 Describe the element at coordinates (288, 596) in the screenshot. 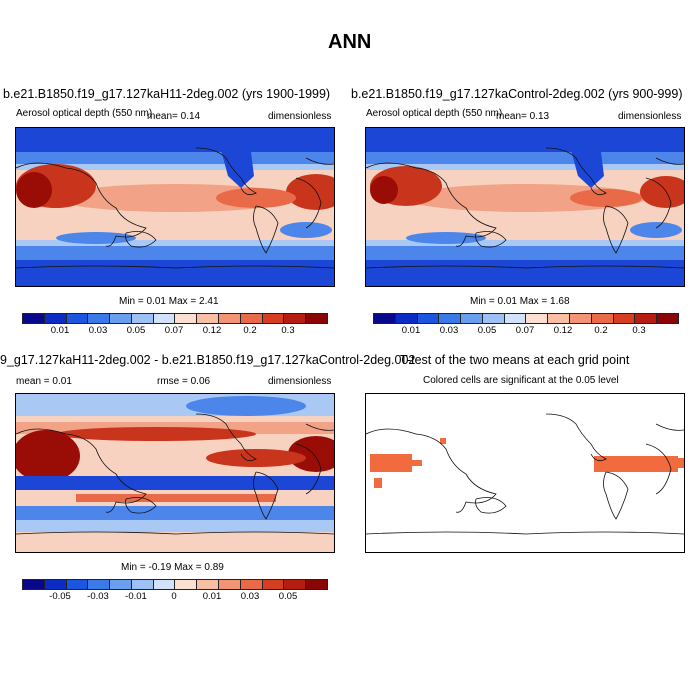

I see `colorbar-tick-label: 0.05` at that location.